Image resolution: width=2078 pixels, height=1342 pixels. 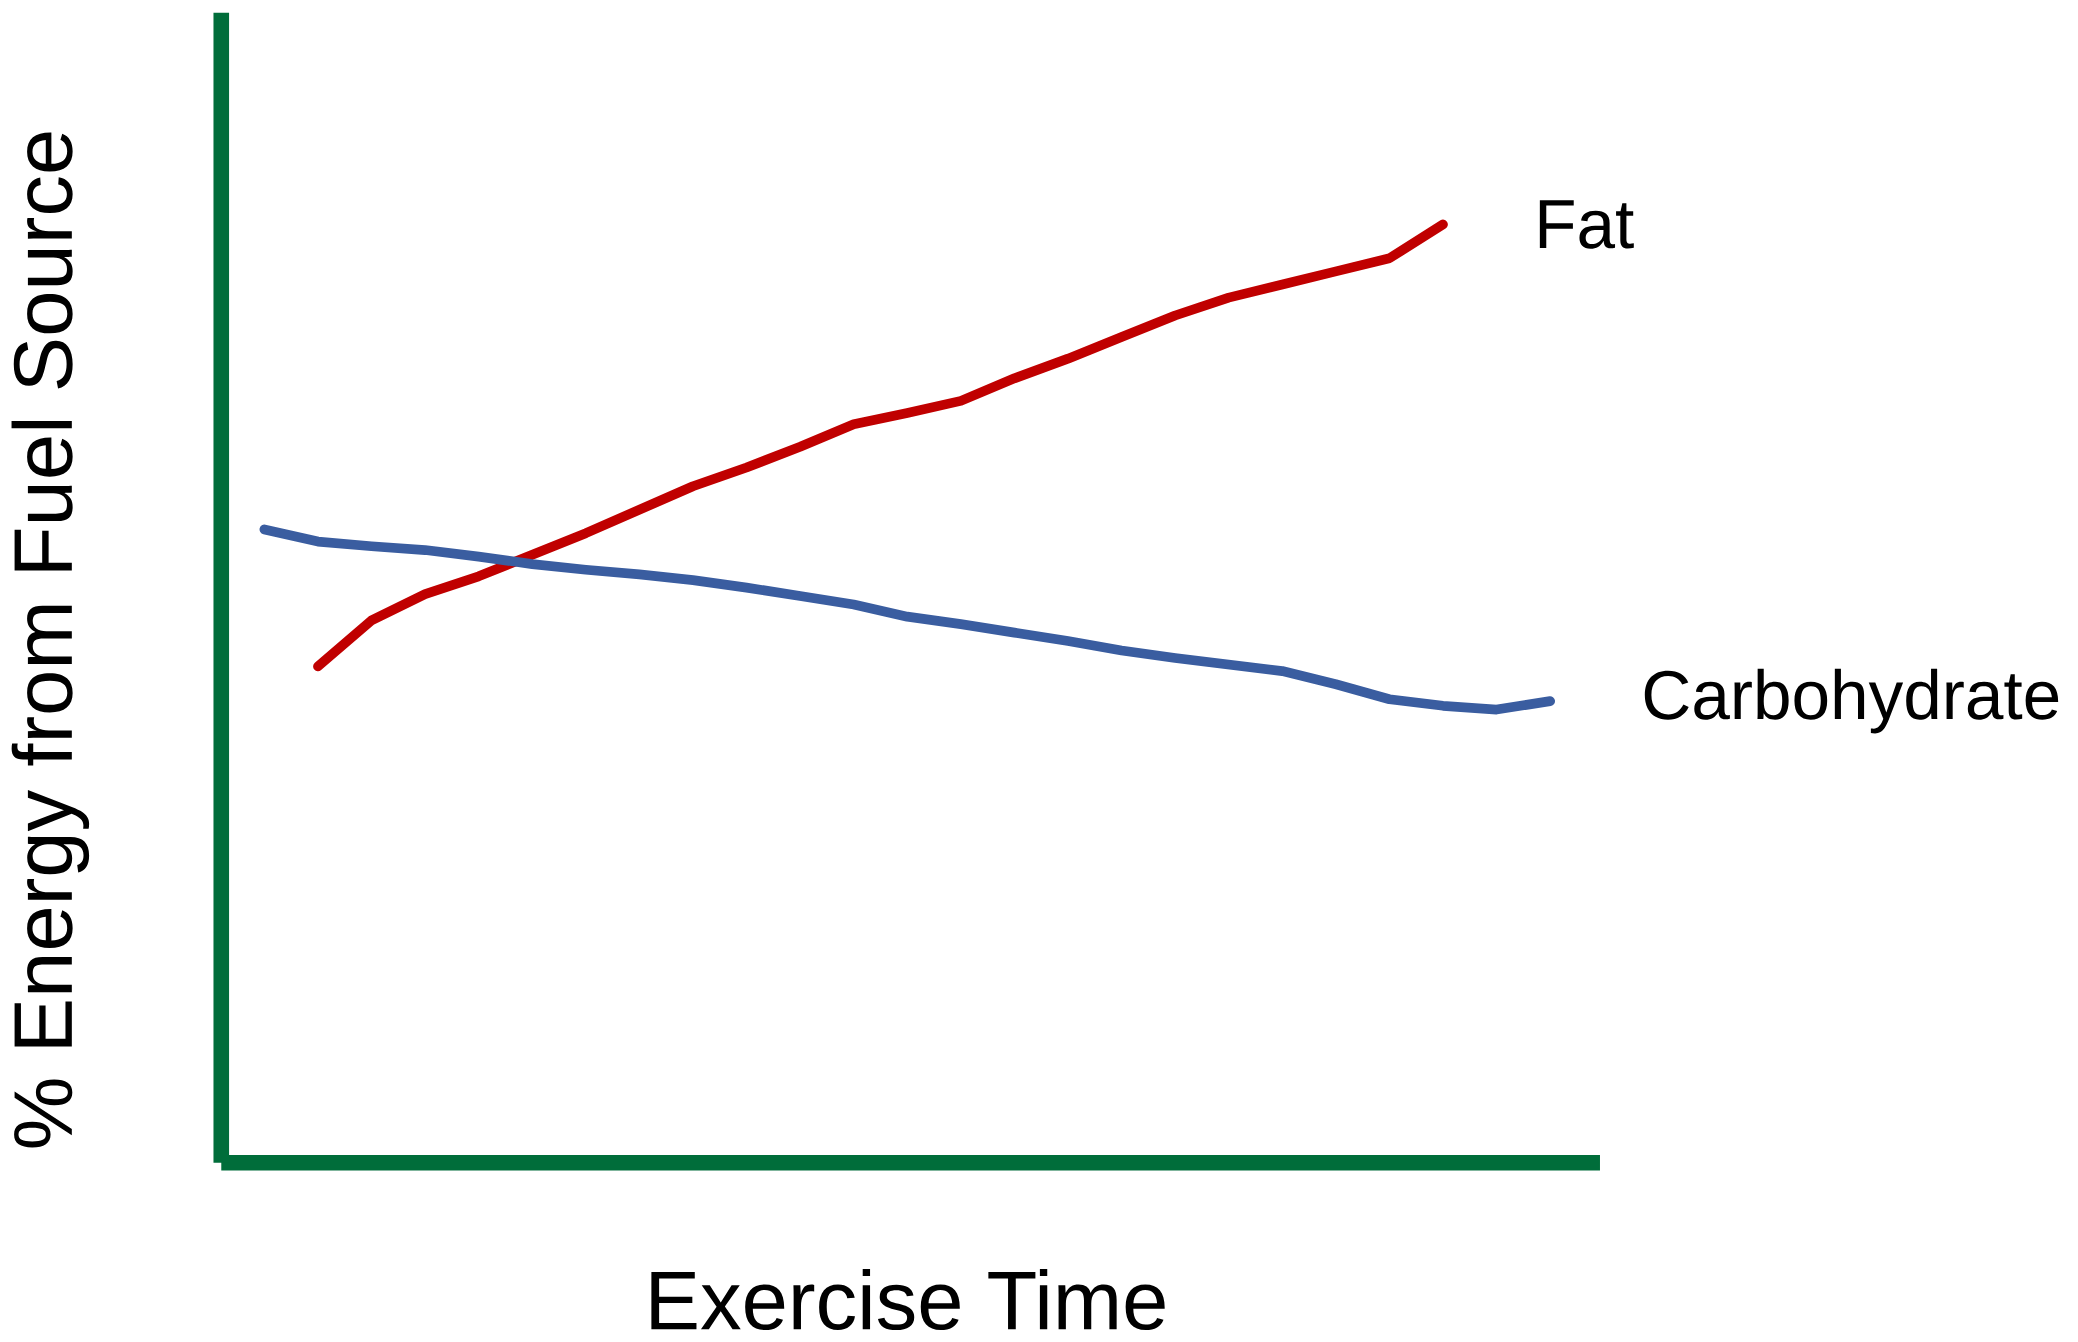 I want to click on y-axis-title: % Energy from Fuel Source, so click(x=50, y=640).